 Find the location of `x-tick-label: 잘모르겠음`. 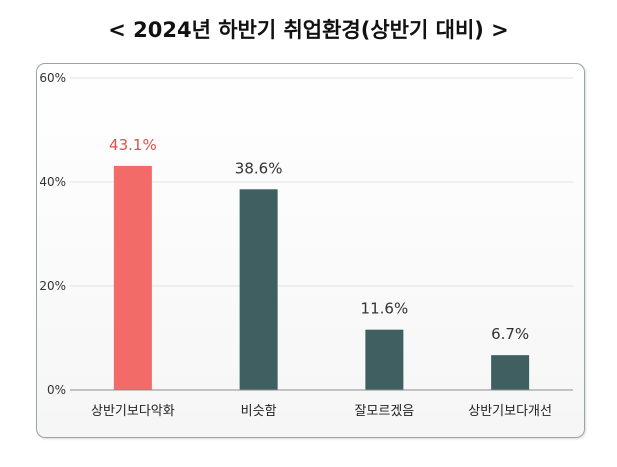

x-tick-label: 잘모르겠음 is located at coordinates (384, 411).